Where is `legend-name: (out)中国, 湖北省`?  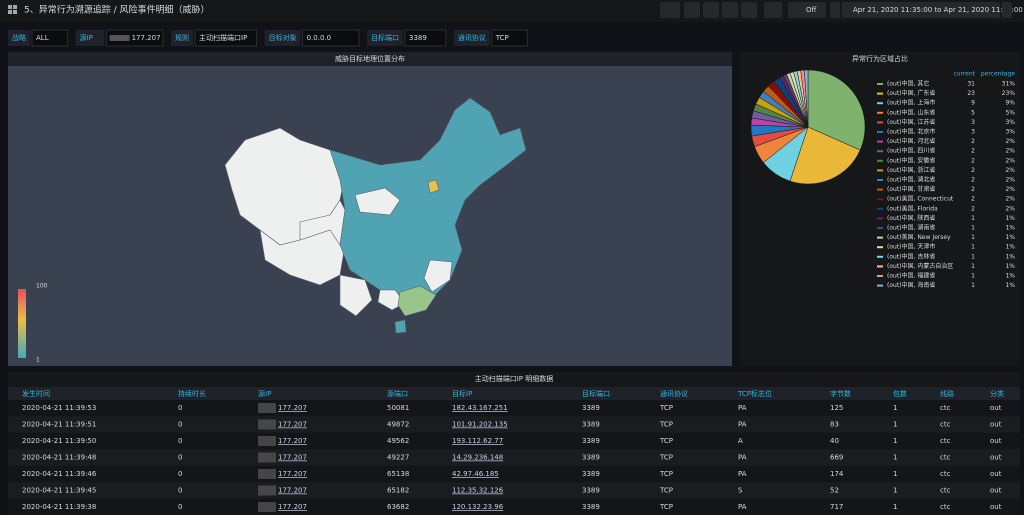
legend-name: (out)中国, 湖北省 is located at coordinates (911, 180).